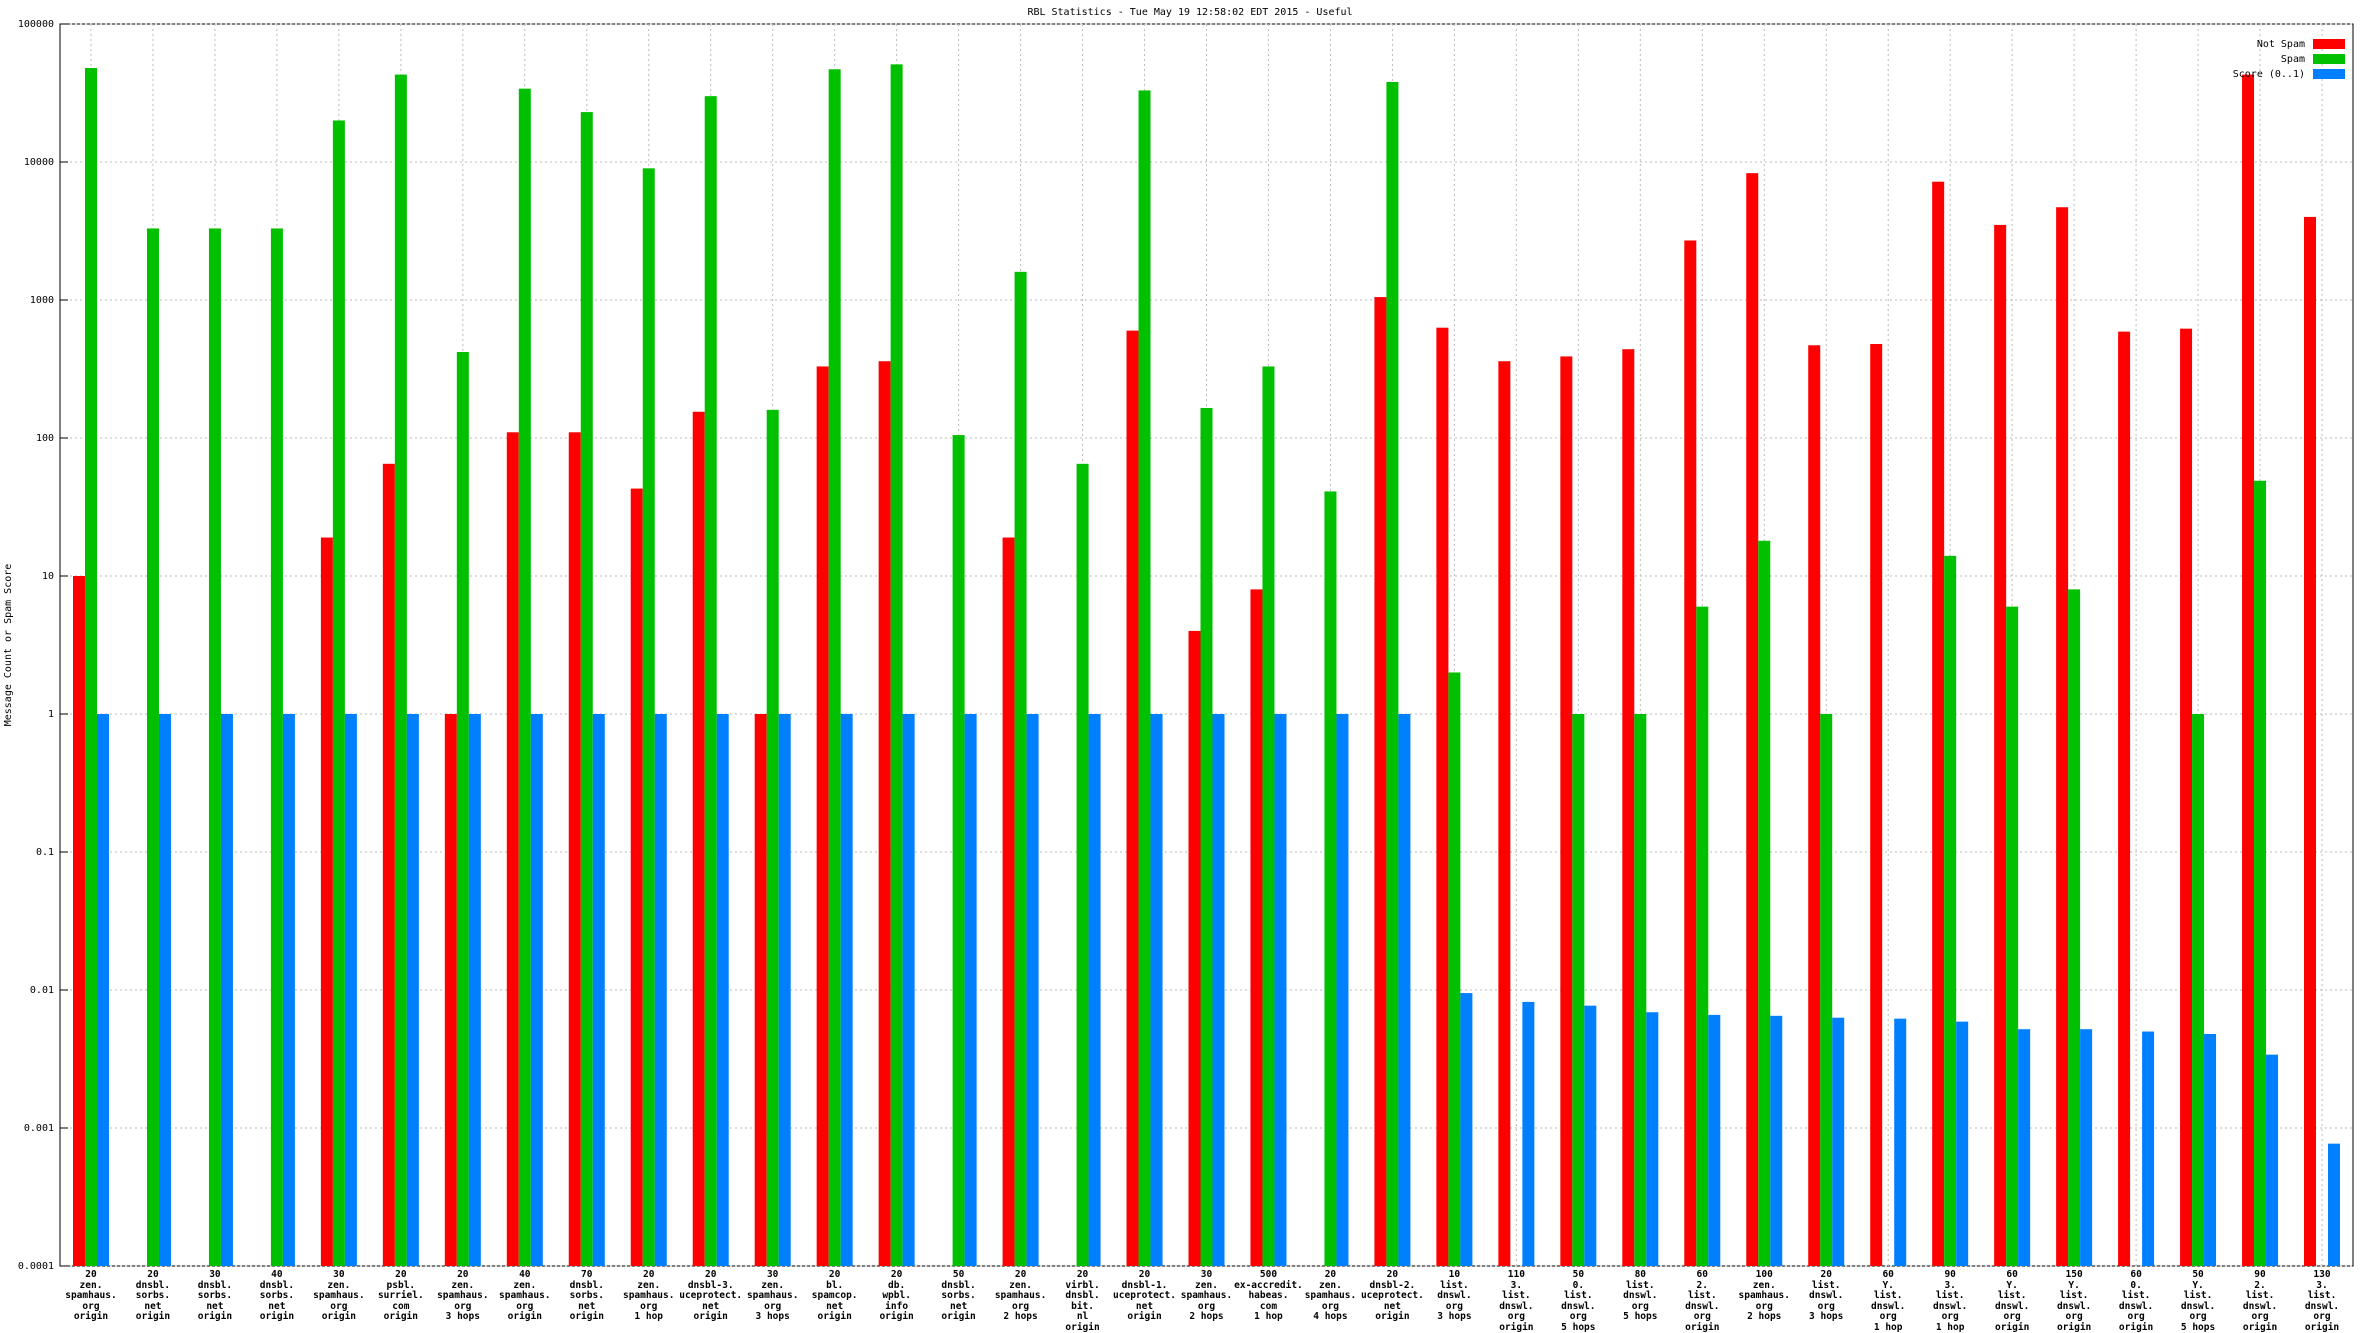 The height and width of the screenshot is (1333, 2368). What do you see at coordinates (42, 990) in the screenshot?
I see `y-tick-label: 0.01` at bounding box center [42, 990].